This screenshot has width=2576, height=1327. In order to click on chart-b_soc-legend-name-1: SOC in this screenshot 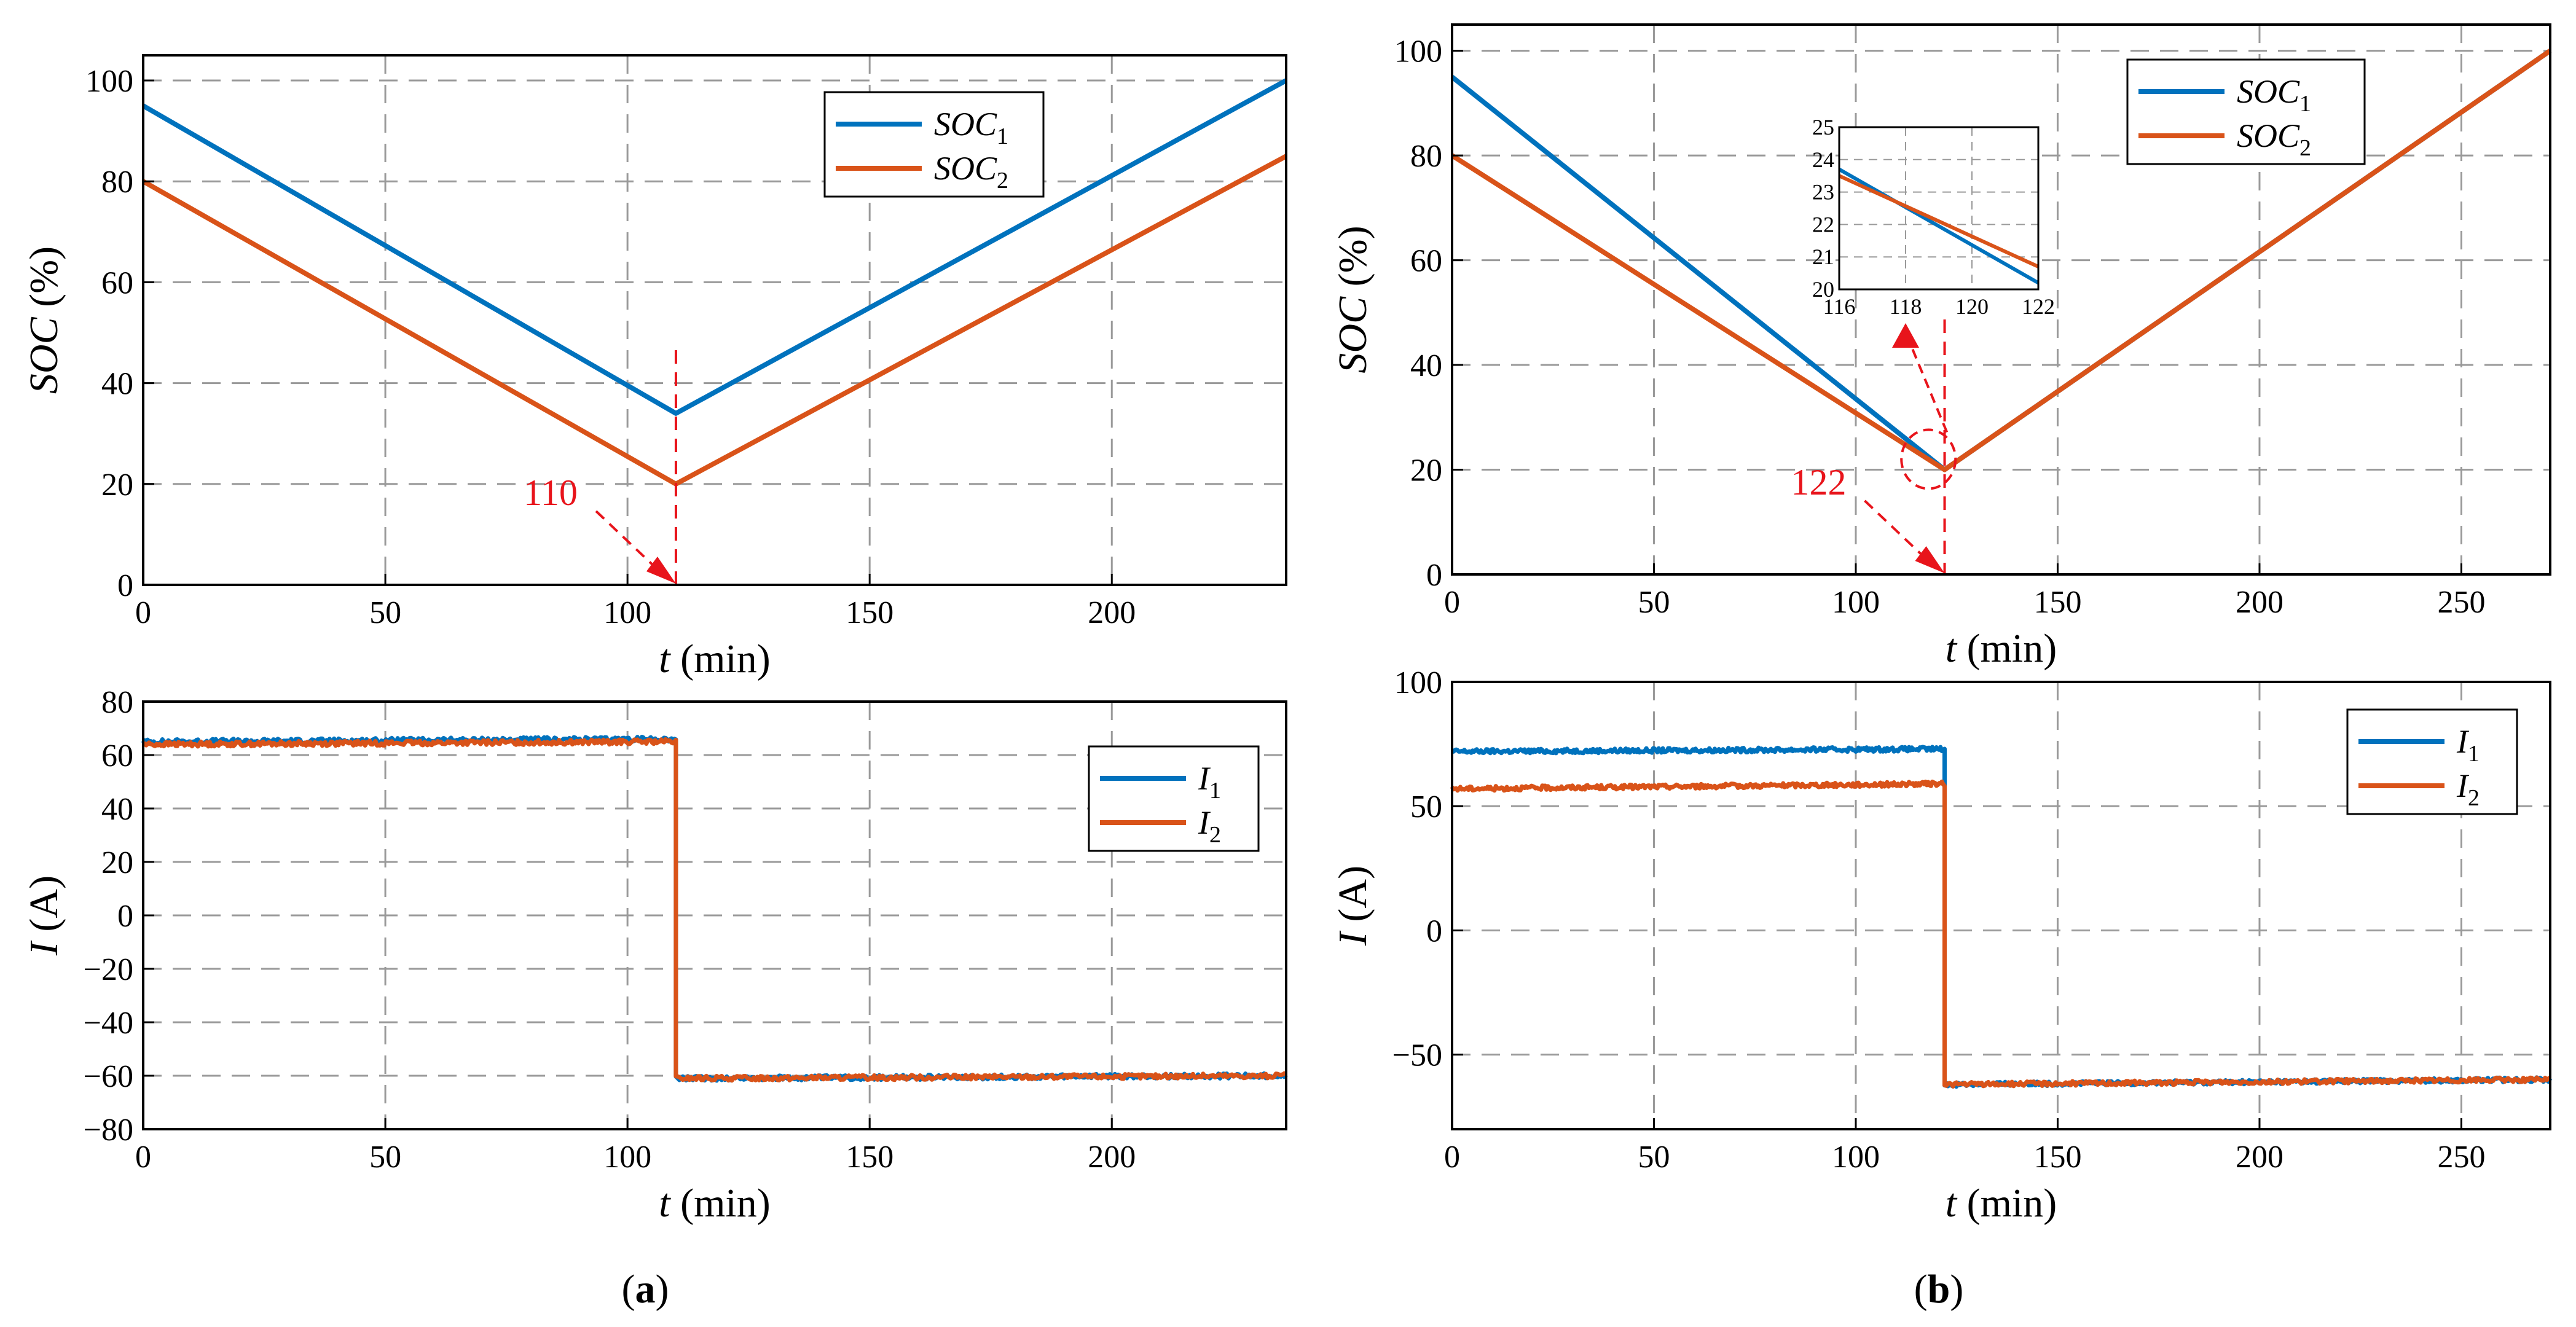, I will do `click(2268, 135)`.